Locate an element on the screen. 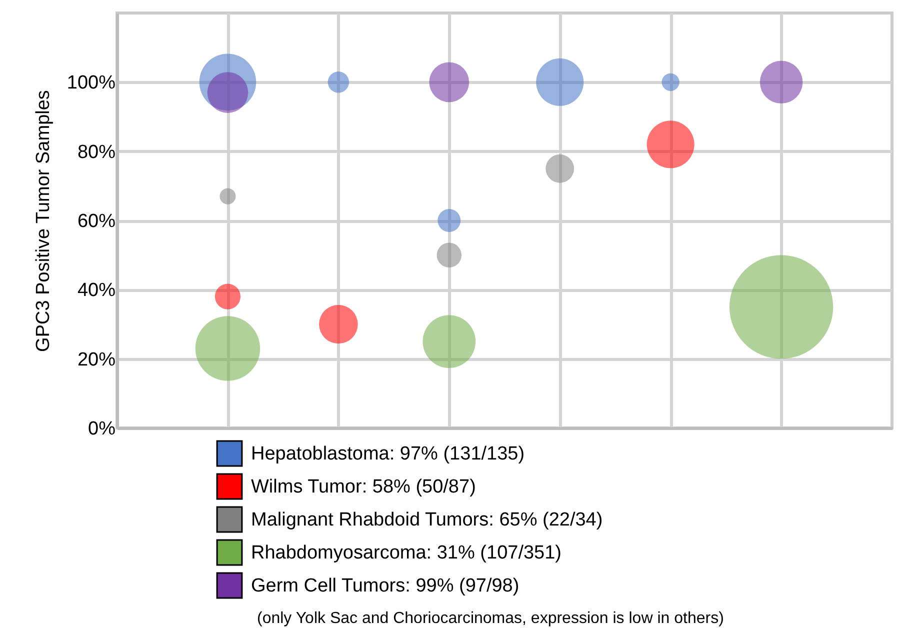 This screenshot has height=628, width=898. legend-label: Malignant Rhabdoid Tumors: 65% (22/34) is located at coordinates (427, 520).